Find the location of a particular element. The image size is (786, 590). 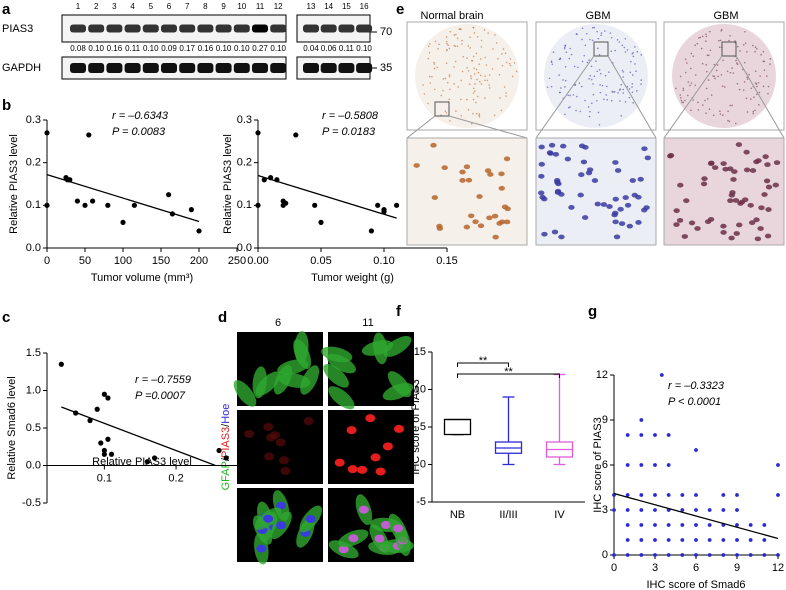

quantification: 0.10 is located at coordinates (96, 48).